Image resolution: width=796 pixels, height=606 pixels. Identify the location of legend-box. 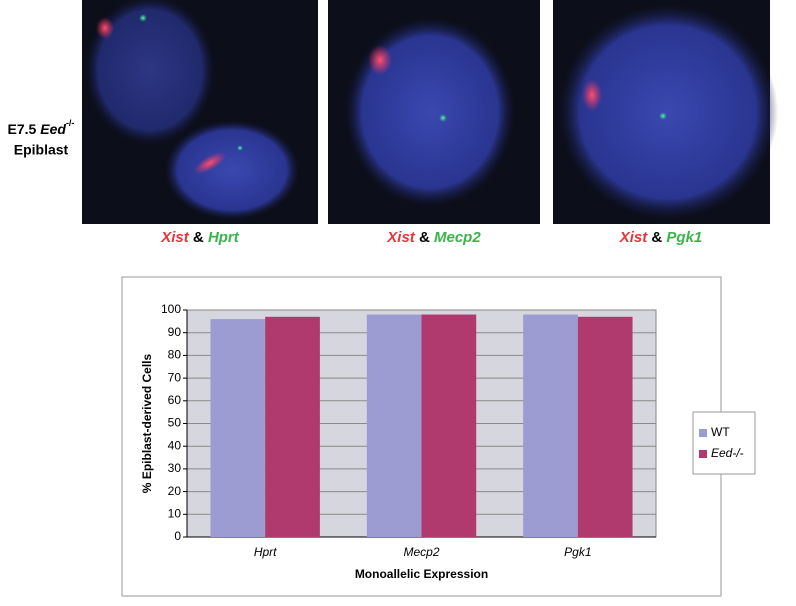
(724, 443).